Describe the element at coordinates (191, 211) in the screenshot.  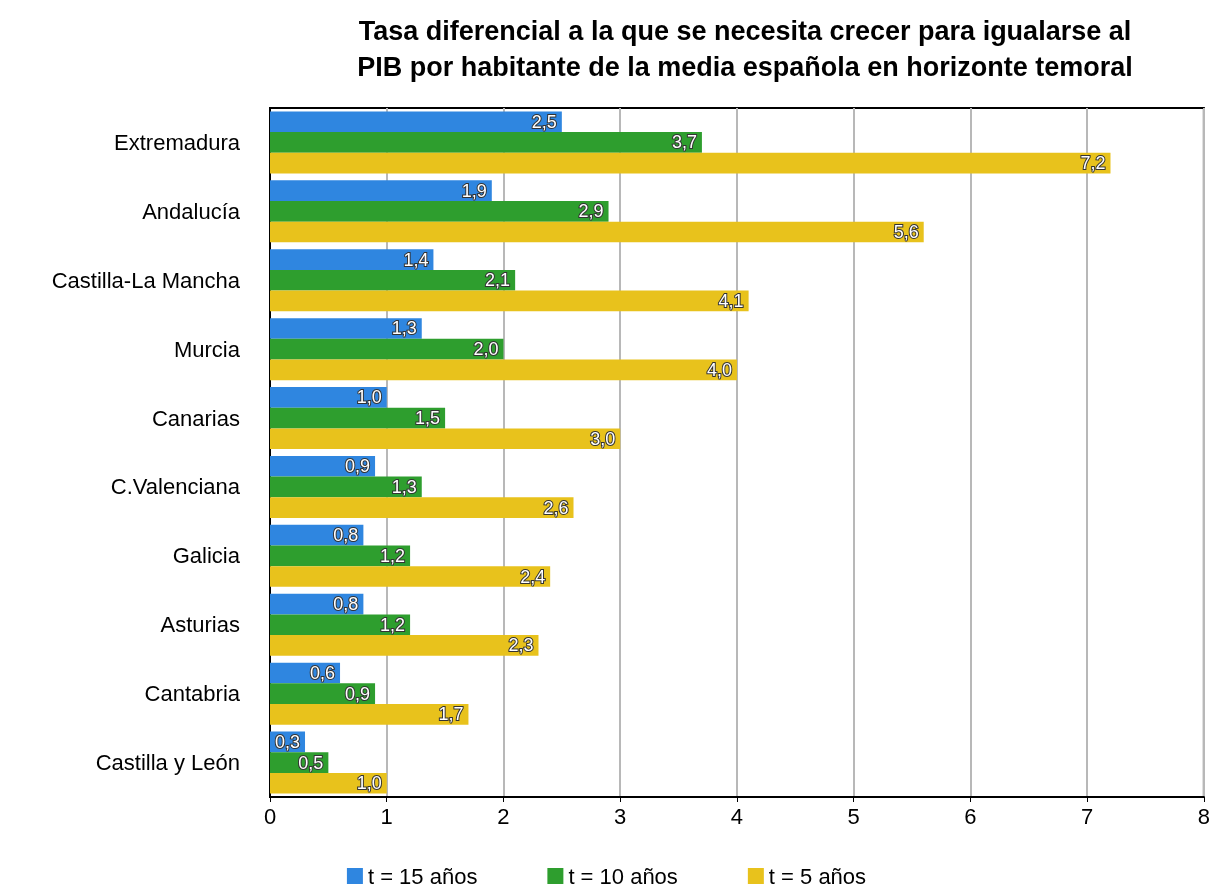
I see `y-tick-label: Andalucía` at that location.